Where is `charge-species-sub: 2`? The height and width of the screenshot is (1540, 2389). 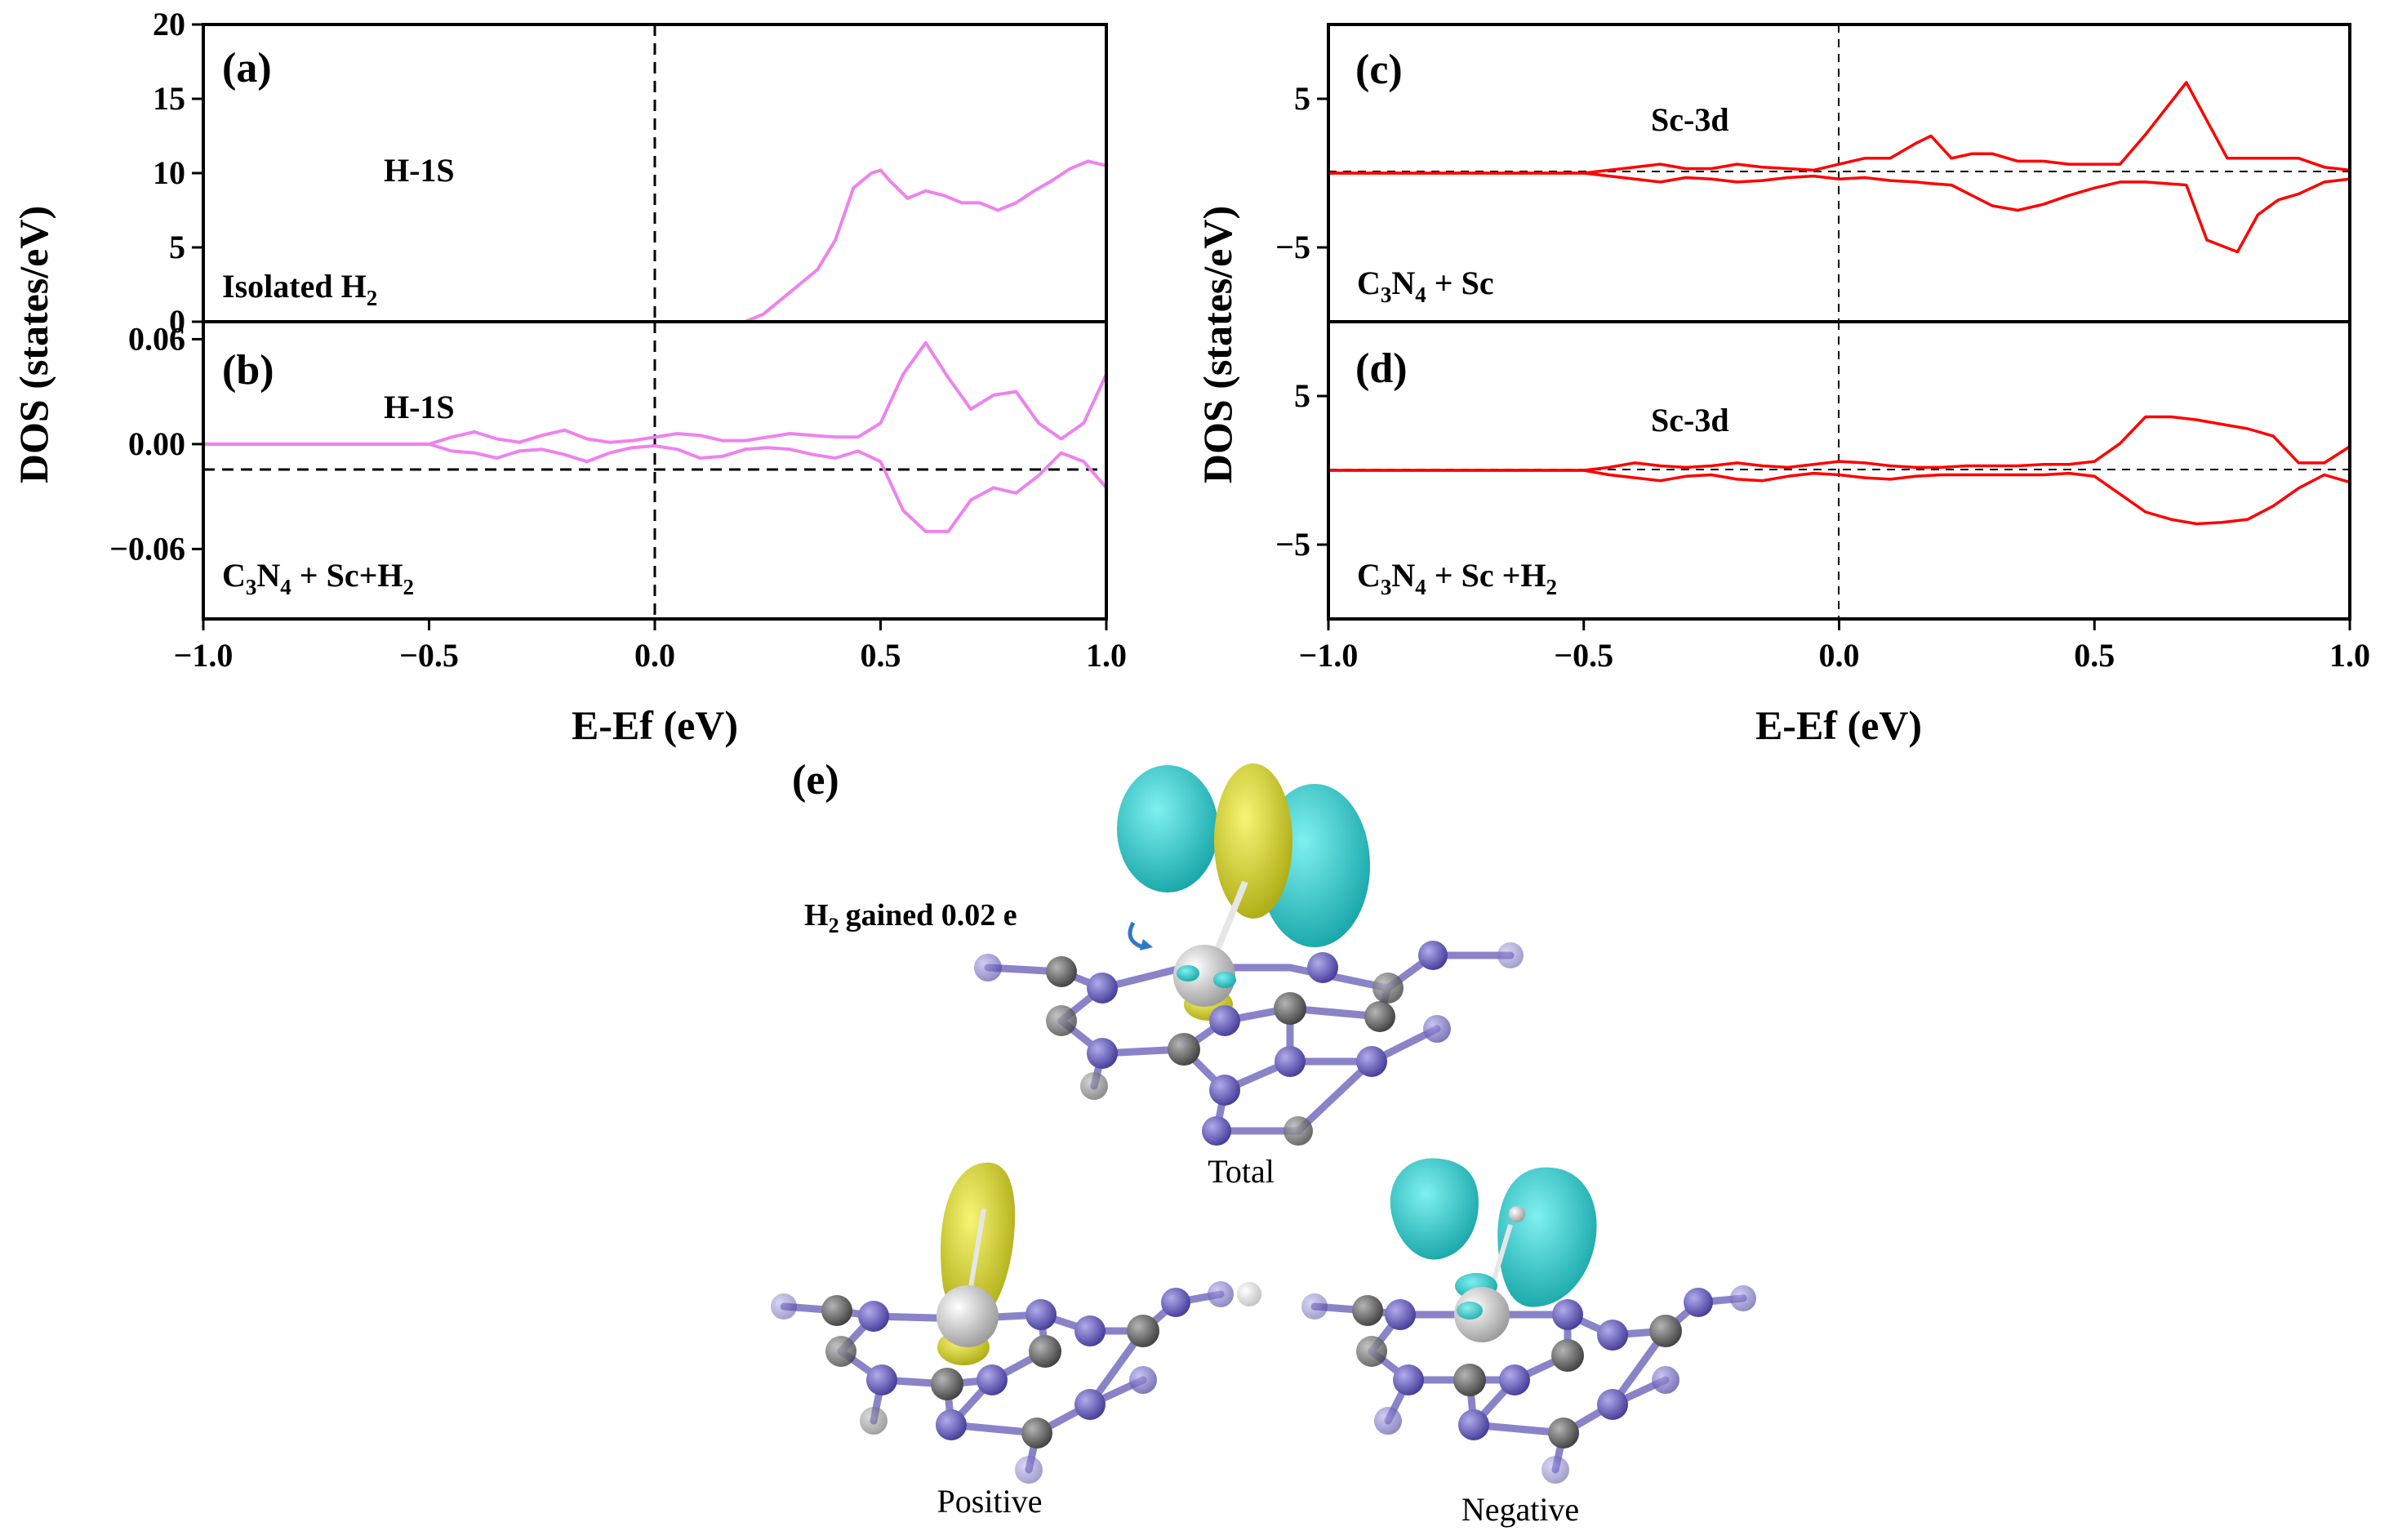
charge-species-sub: 2 is located at coordinates (834, 925).